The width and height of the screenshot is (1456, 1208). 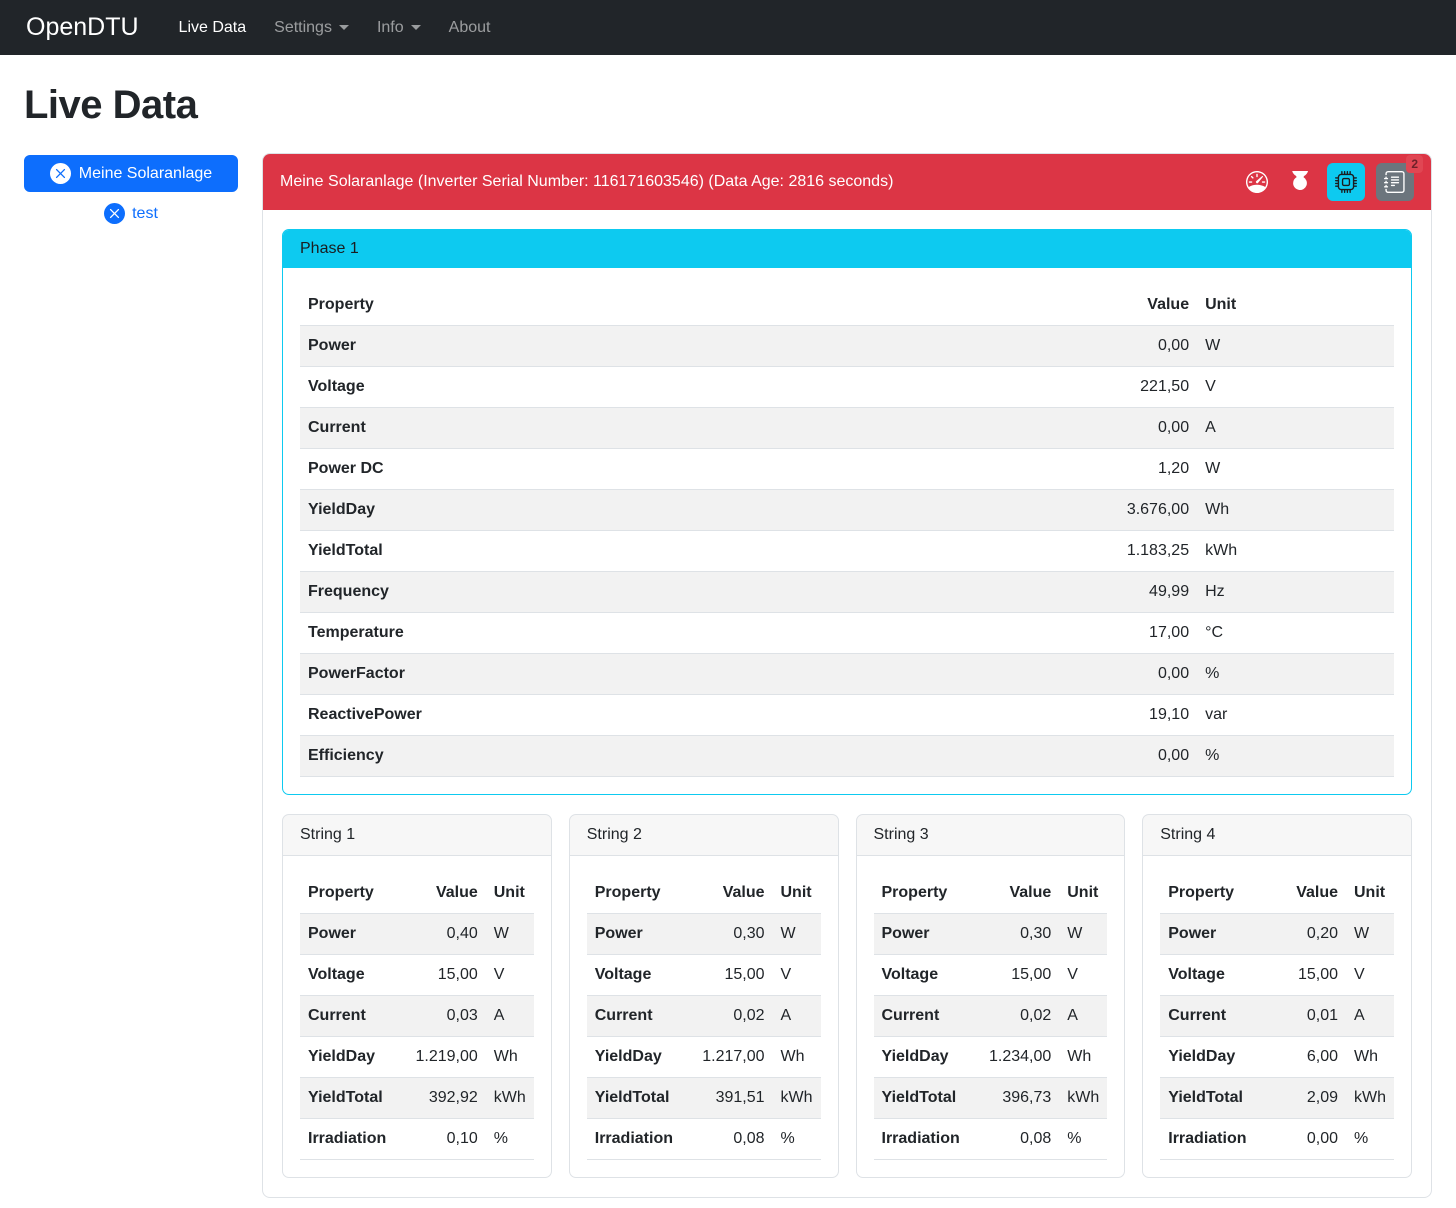 What do you see at coordinates (990, 1057) in the screenshot?
I see `table-row: YieldDay 1.234,00 Wh` at bounding box center [990, 1057].